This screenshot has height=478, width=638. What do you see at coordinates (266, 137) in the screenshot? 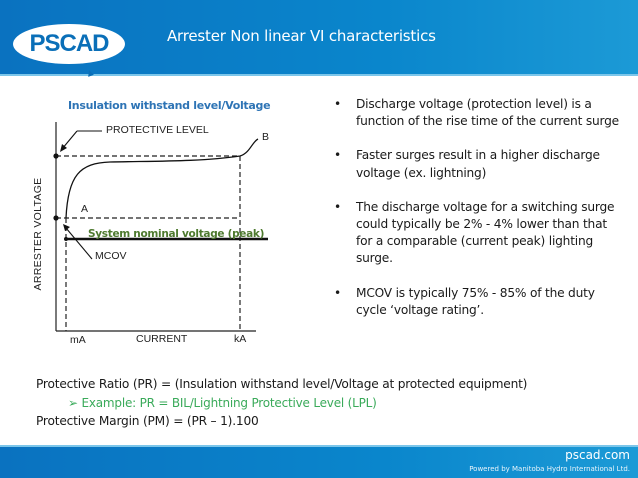
I see `point-b-label: B` at bounding box center [266, 137].